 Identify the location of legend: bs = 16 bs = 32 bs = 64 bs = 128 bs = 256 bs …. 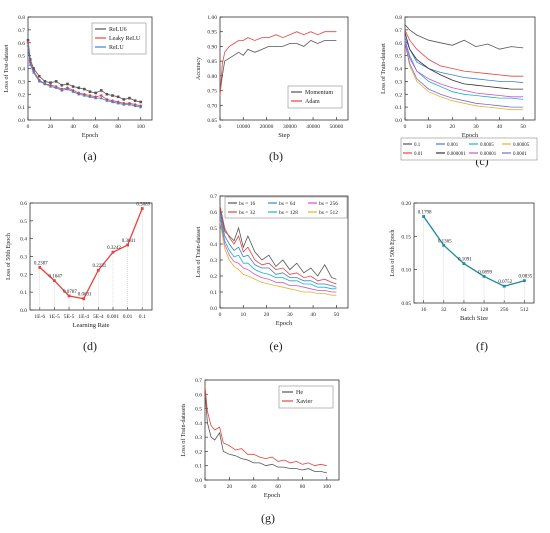
(286, 207).